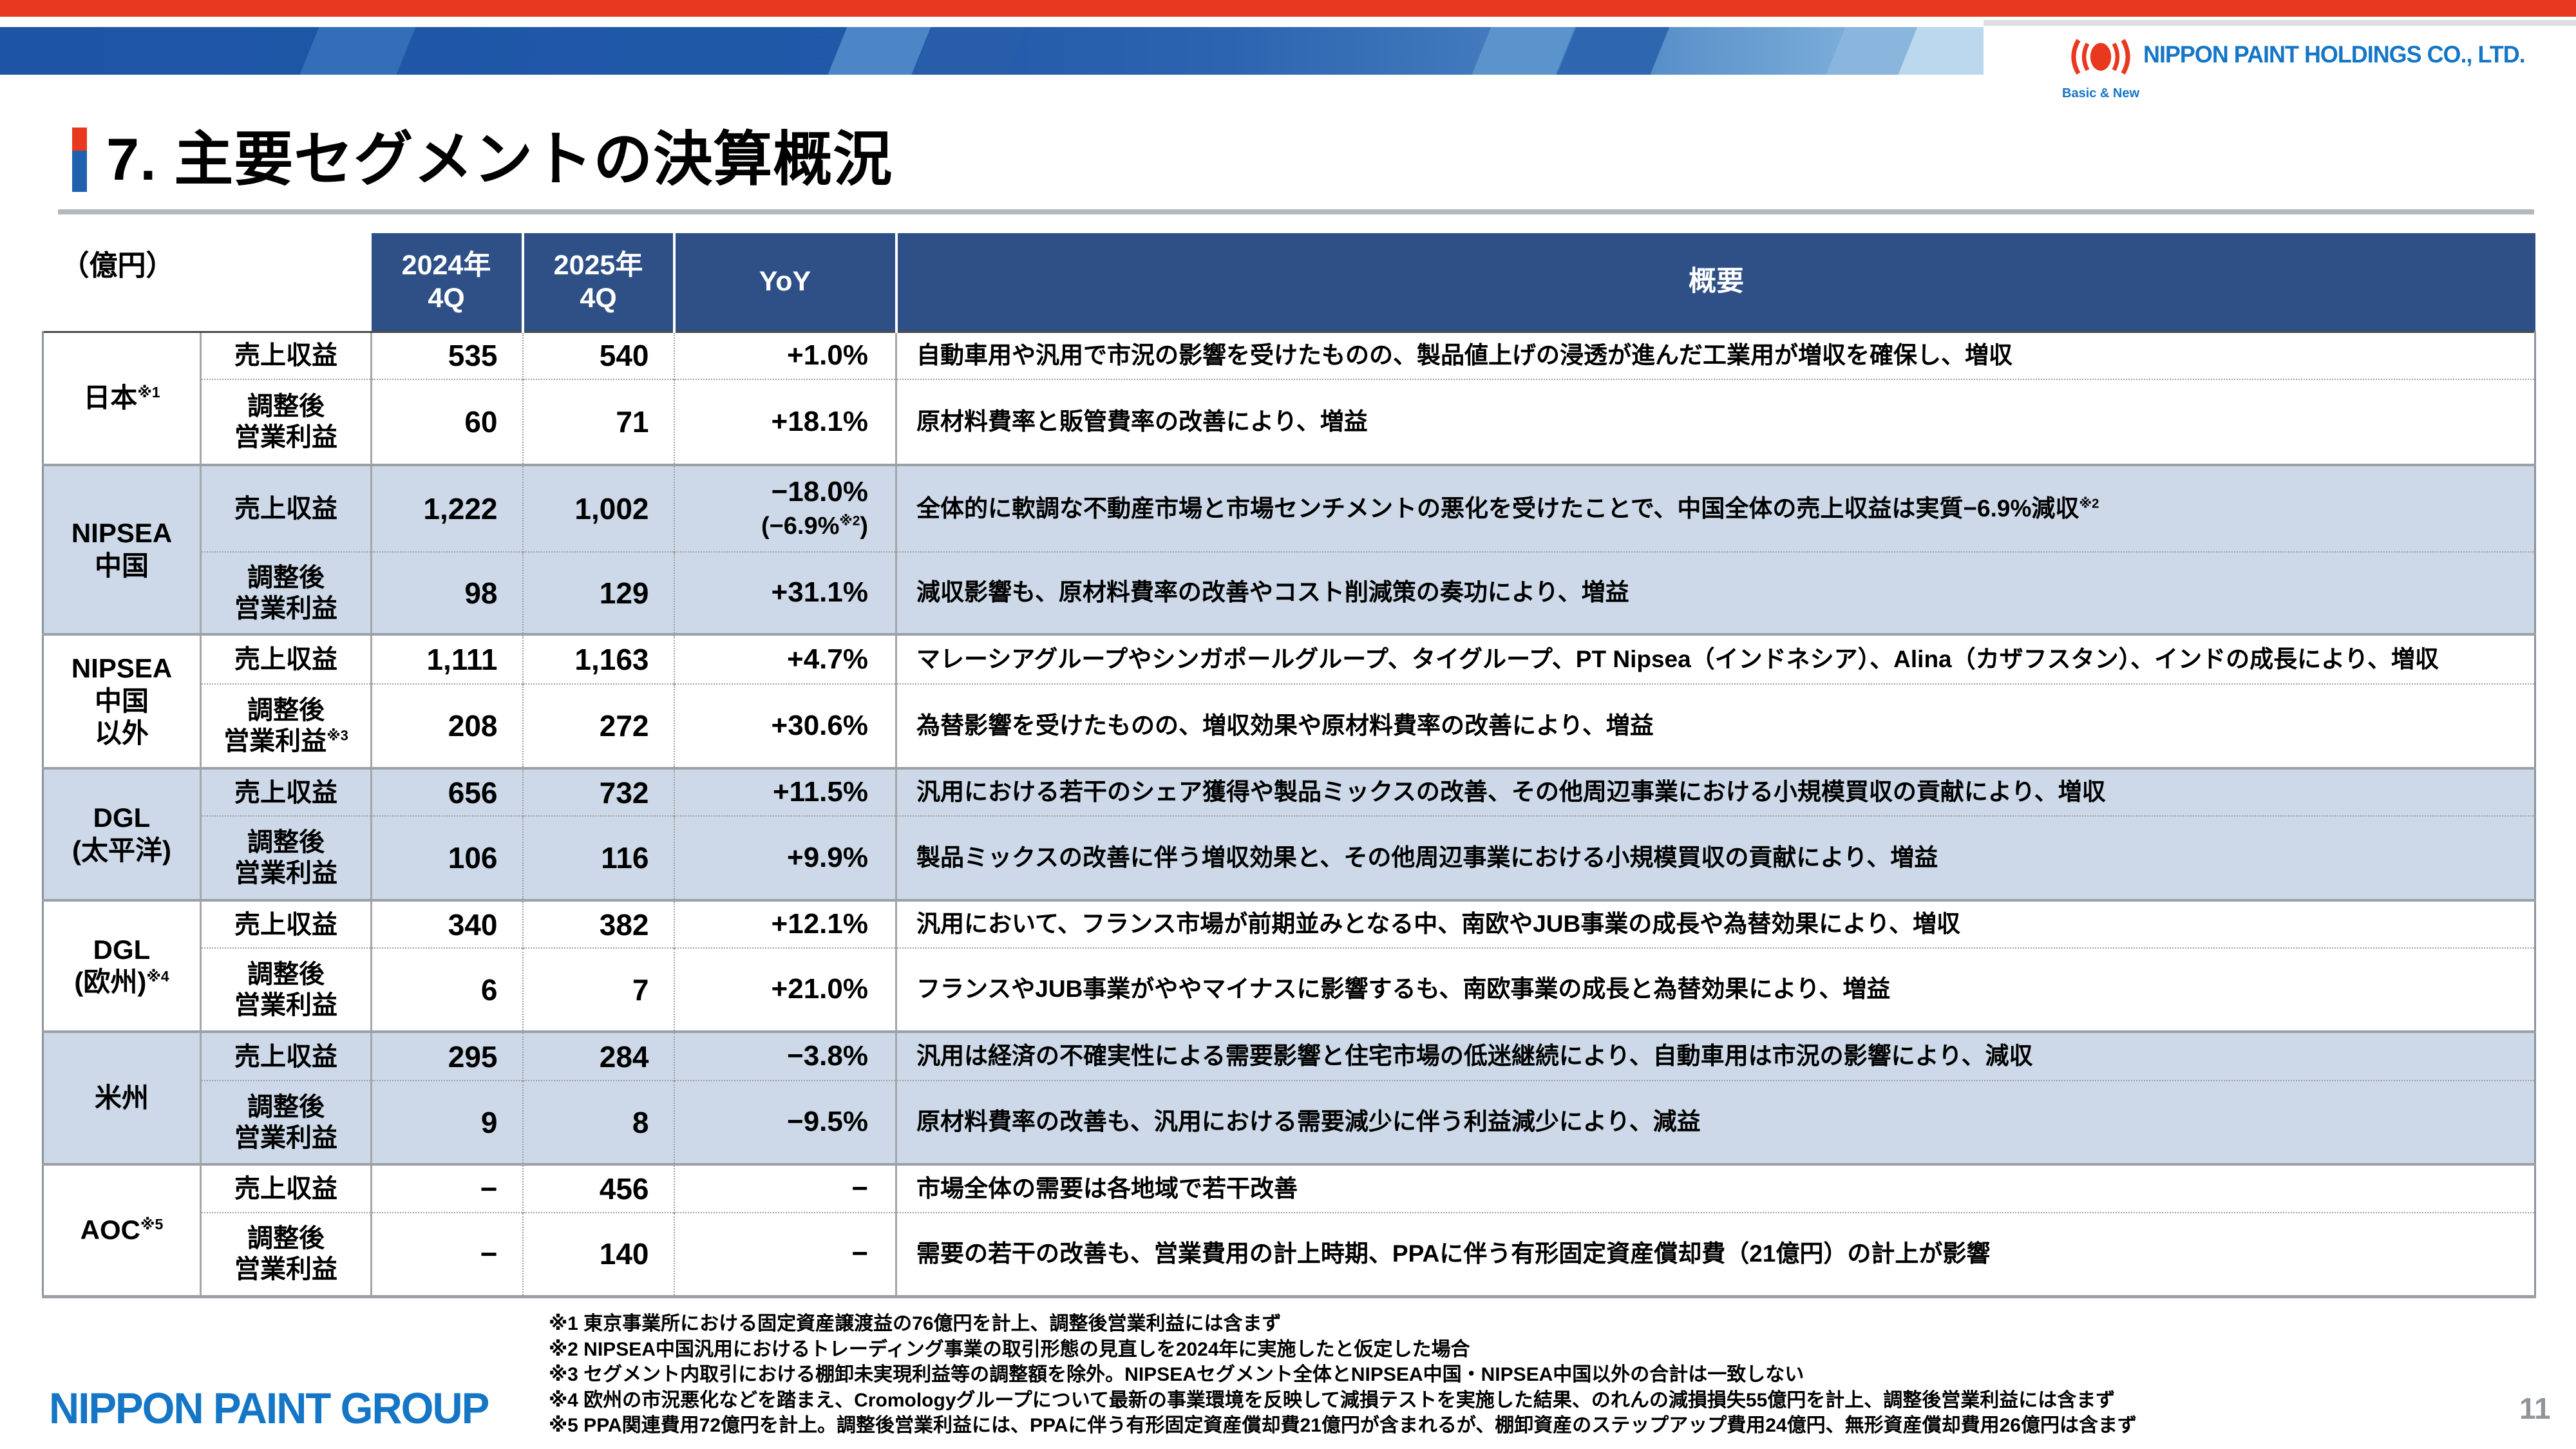 The image size is (2576, 1449). Describe the element at coordinates (447, 354) in the screenshot. I see `cell-revenue-2024q: 535` at that location.